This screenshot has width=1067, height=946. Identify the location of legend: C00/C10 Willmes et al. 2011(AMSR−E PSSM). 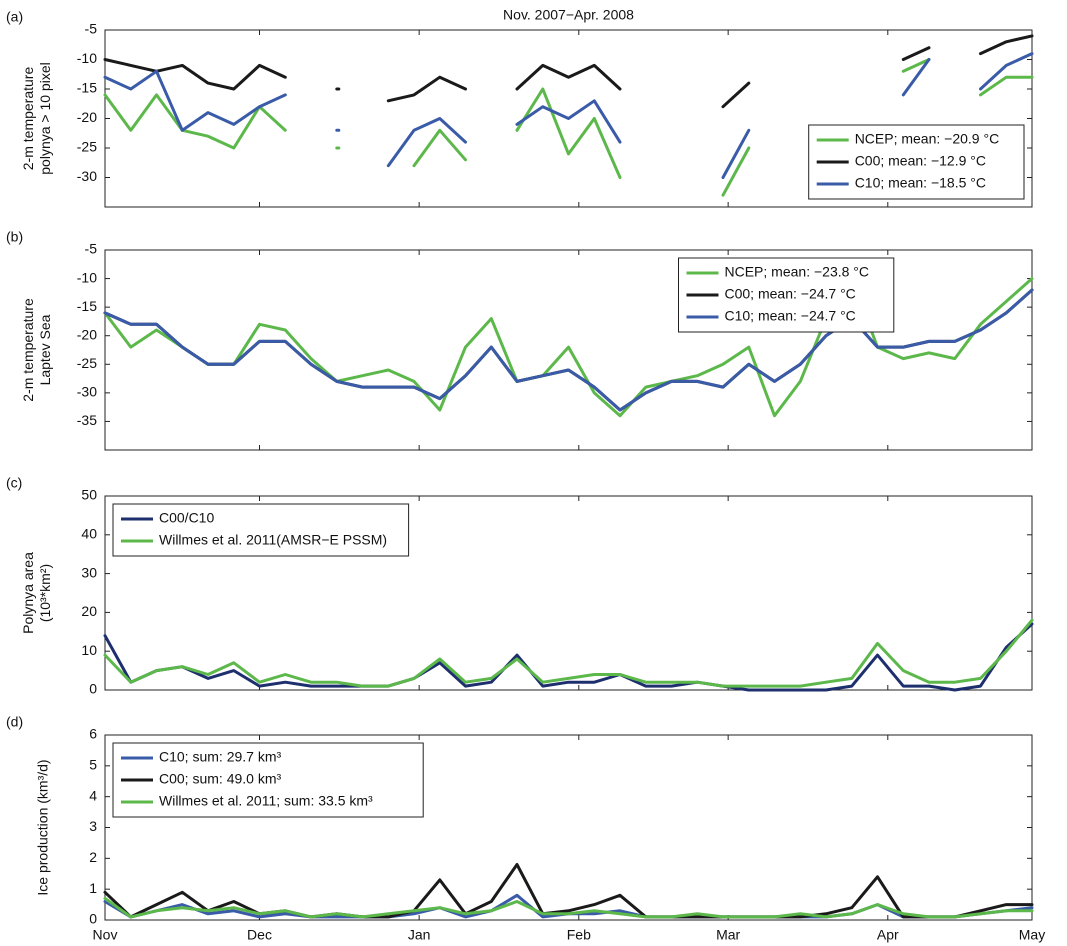
(261, 530).